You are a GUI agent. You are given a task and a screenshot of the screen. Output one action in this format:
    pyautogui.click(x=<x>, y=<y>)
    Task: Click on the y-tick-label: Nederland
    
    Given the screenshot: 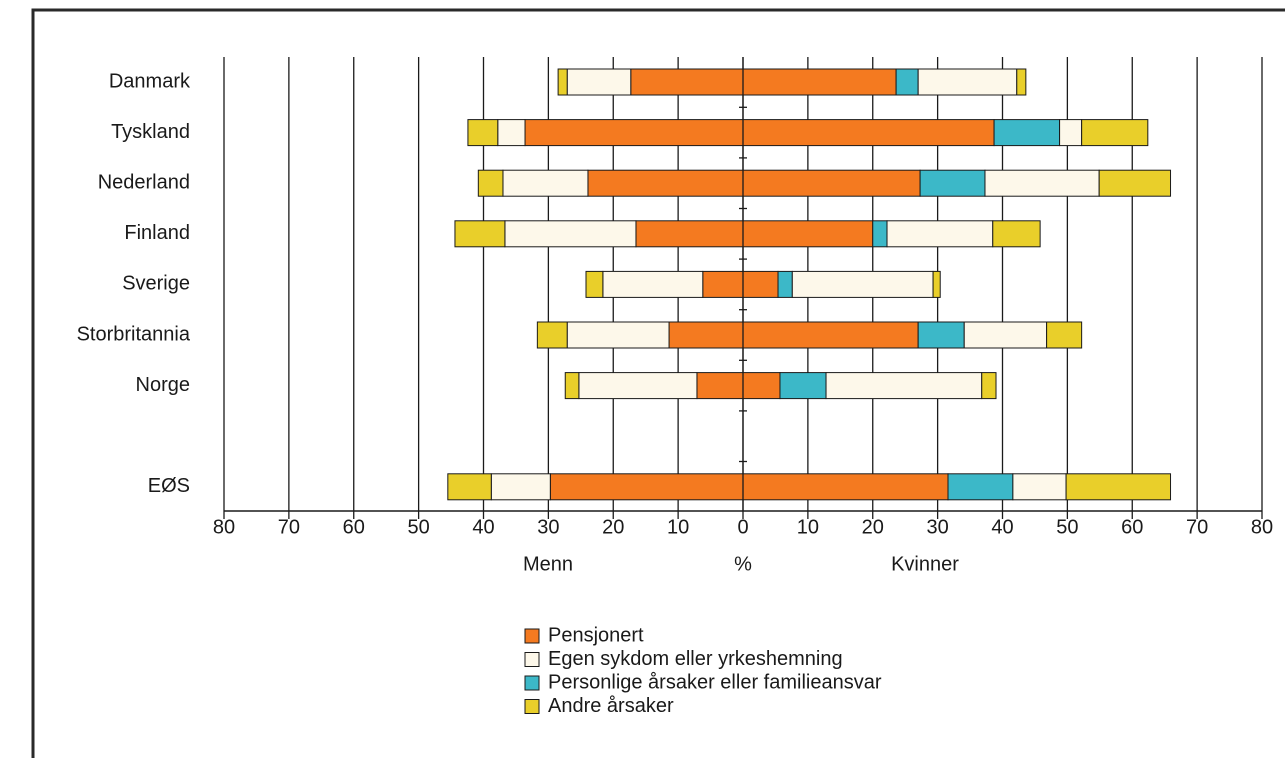 What is the action you would take?
    pyautogui.click(x=144, y=182)
    